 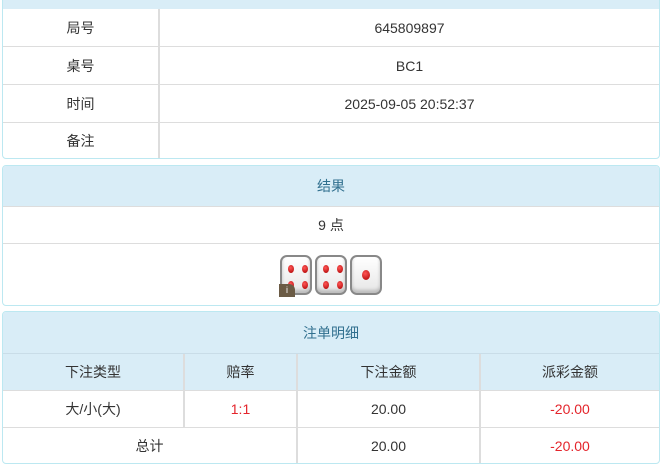 I want to click on total-amount: 20.00, so click(x=387, y=445).